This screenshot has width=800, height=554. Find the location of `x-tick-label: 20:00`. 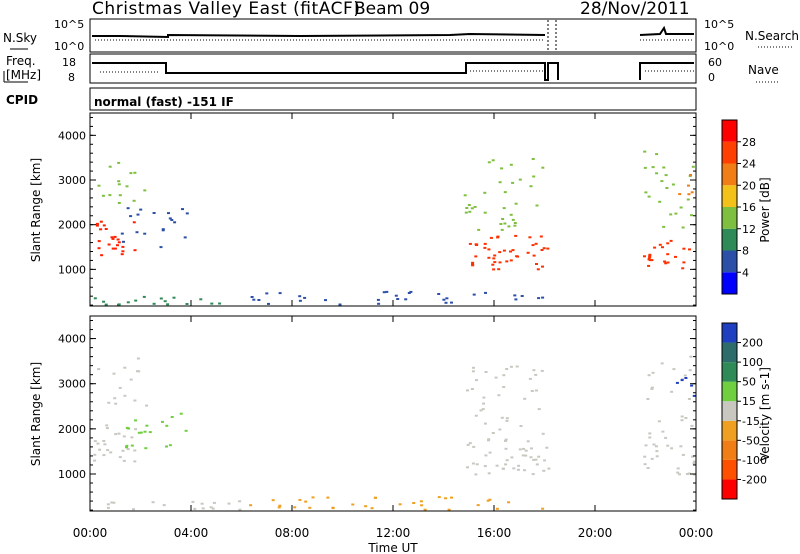

x-tick-label: 20:00 is located at coordinates (595, 533).